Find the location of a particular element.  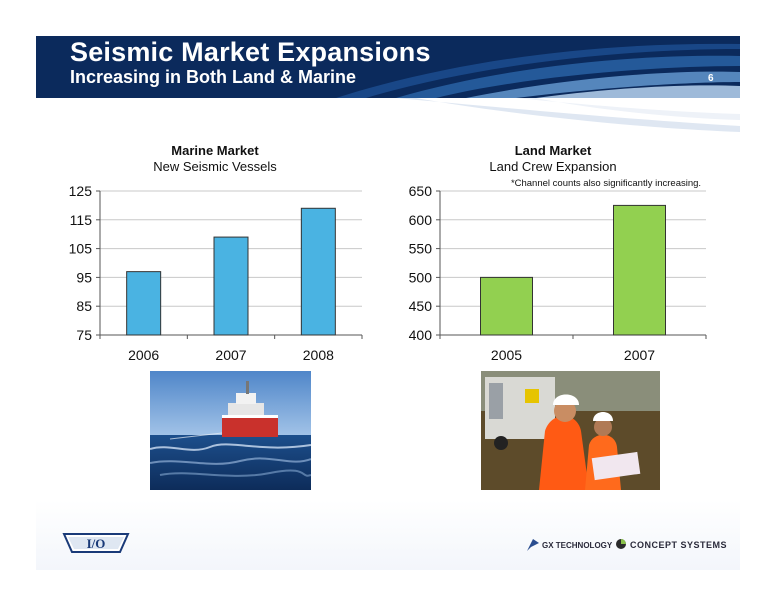

header-banner is located at coordinates (388, 67).